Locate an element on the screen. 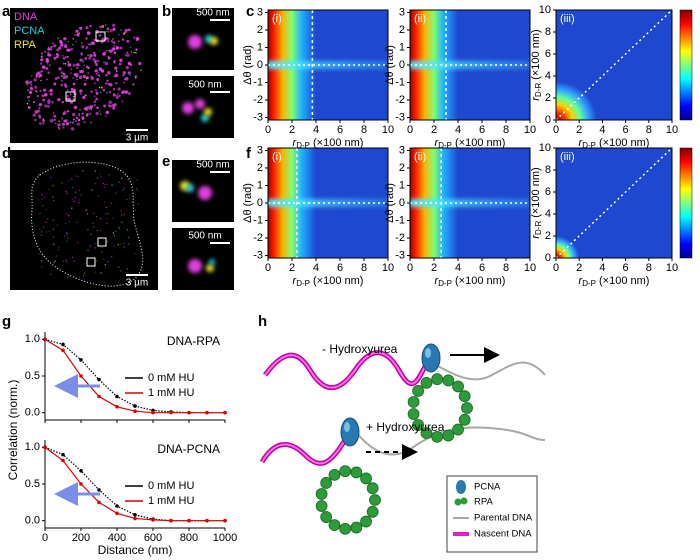  pcna is located at coordinates (350, 432).